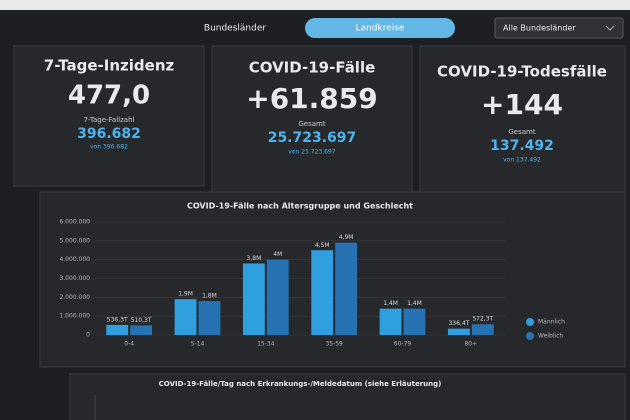  I want to click on card-title: 7-Tage-Inzidenz, so click(109, 66).